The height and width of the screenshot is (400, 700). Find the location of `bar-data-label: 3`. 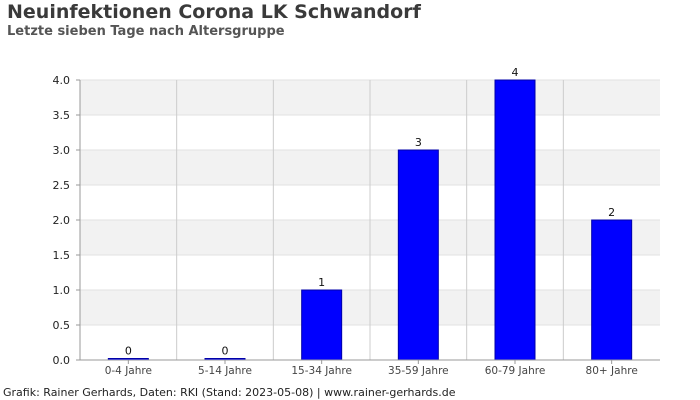

bar-data-label: 3 is located at coordinates (418, 142).